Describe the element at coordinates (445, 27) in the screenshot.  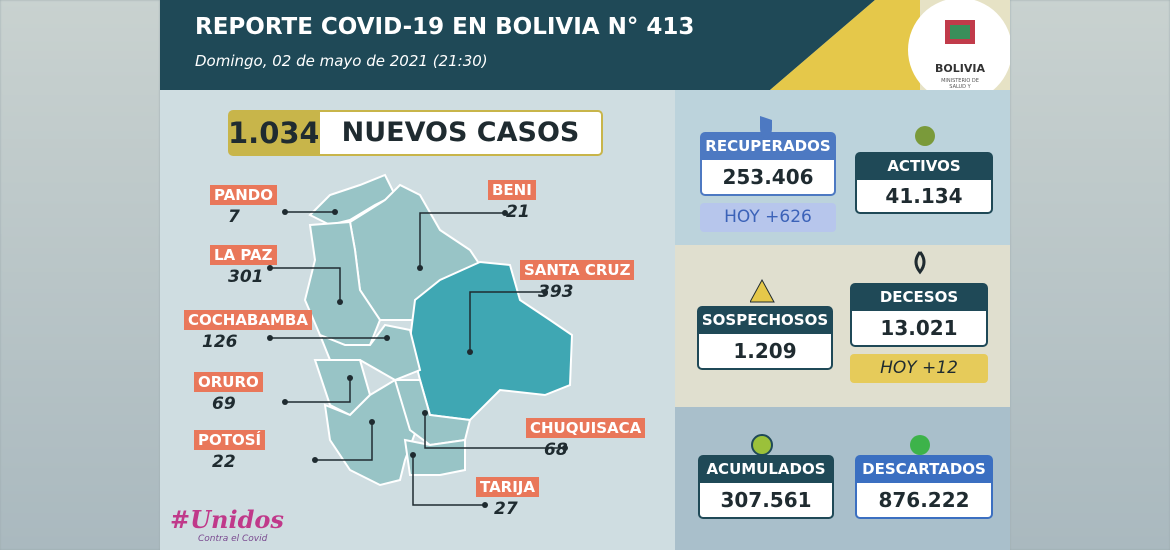
I see `title: REPORTE COVID-19 EN BOLIVIA N° 413` at that location.